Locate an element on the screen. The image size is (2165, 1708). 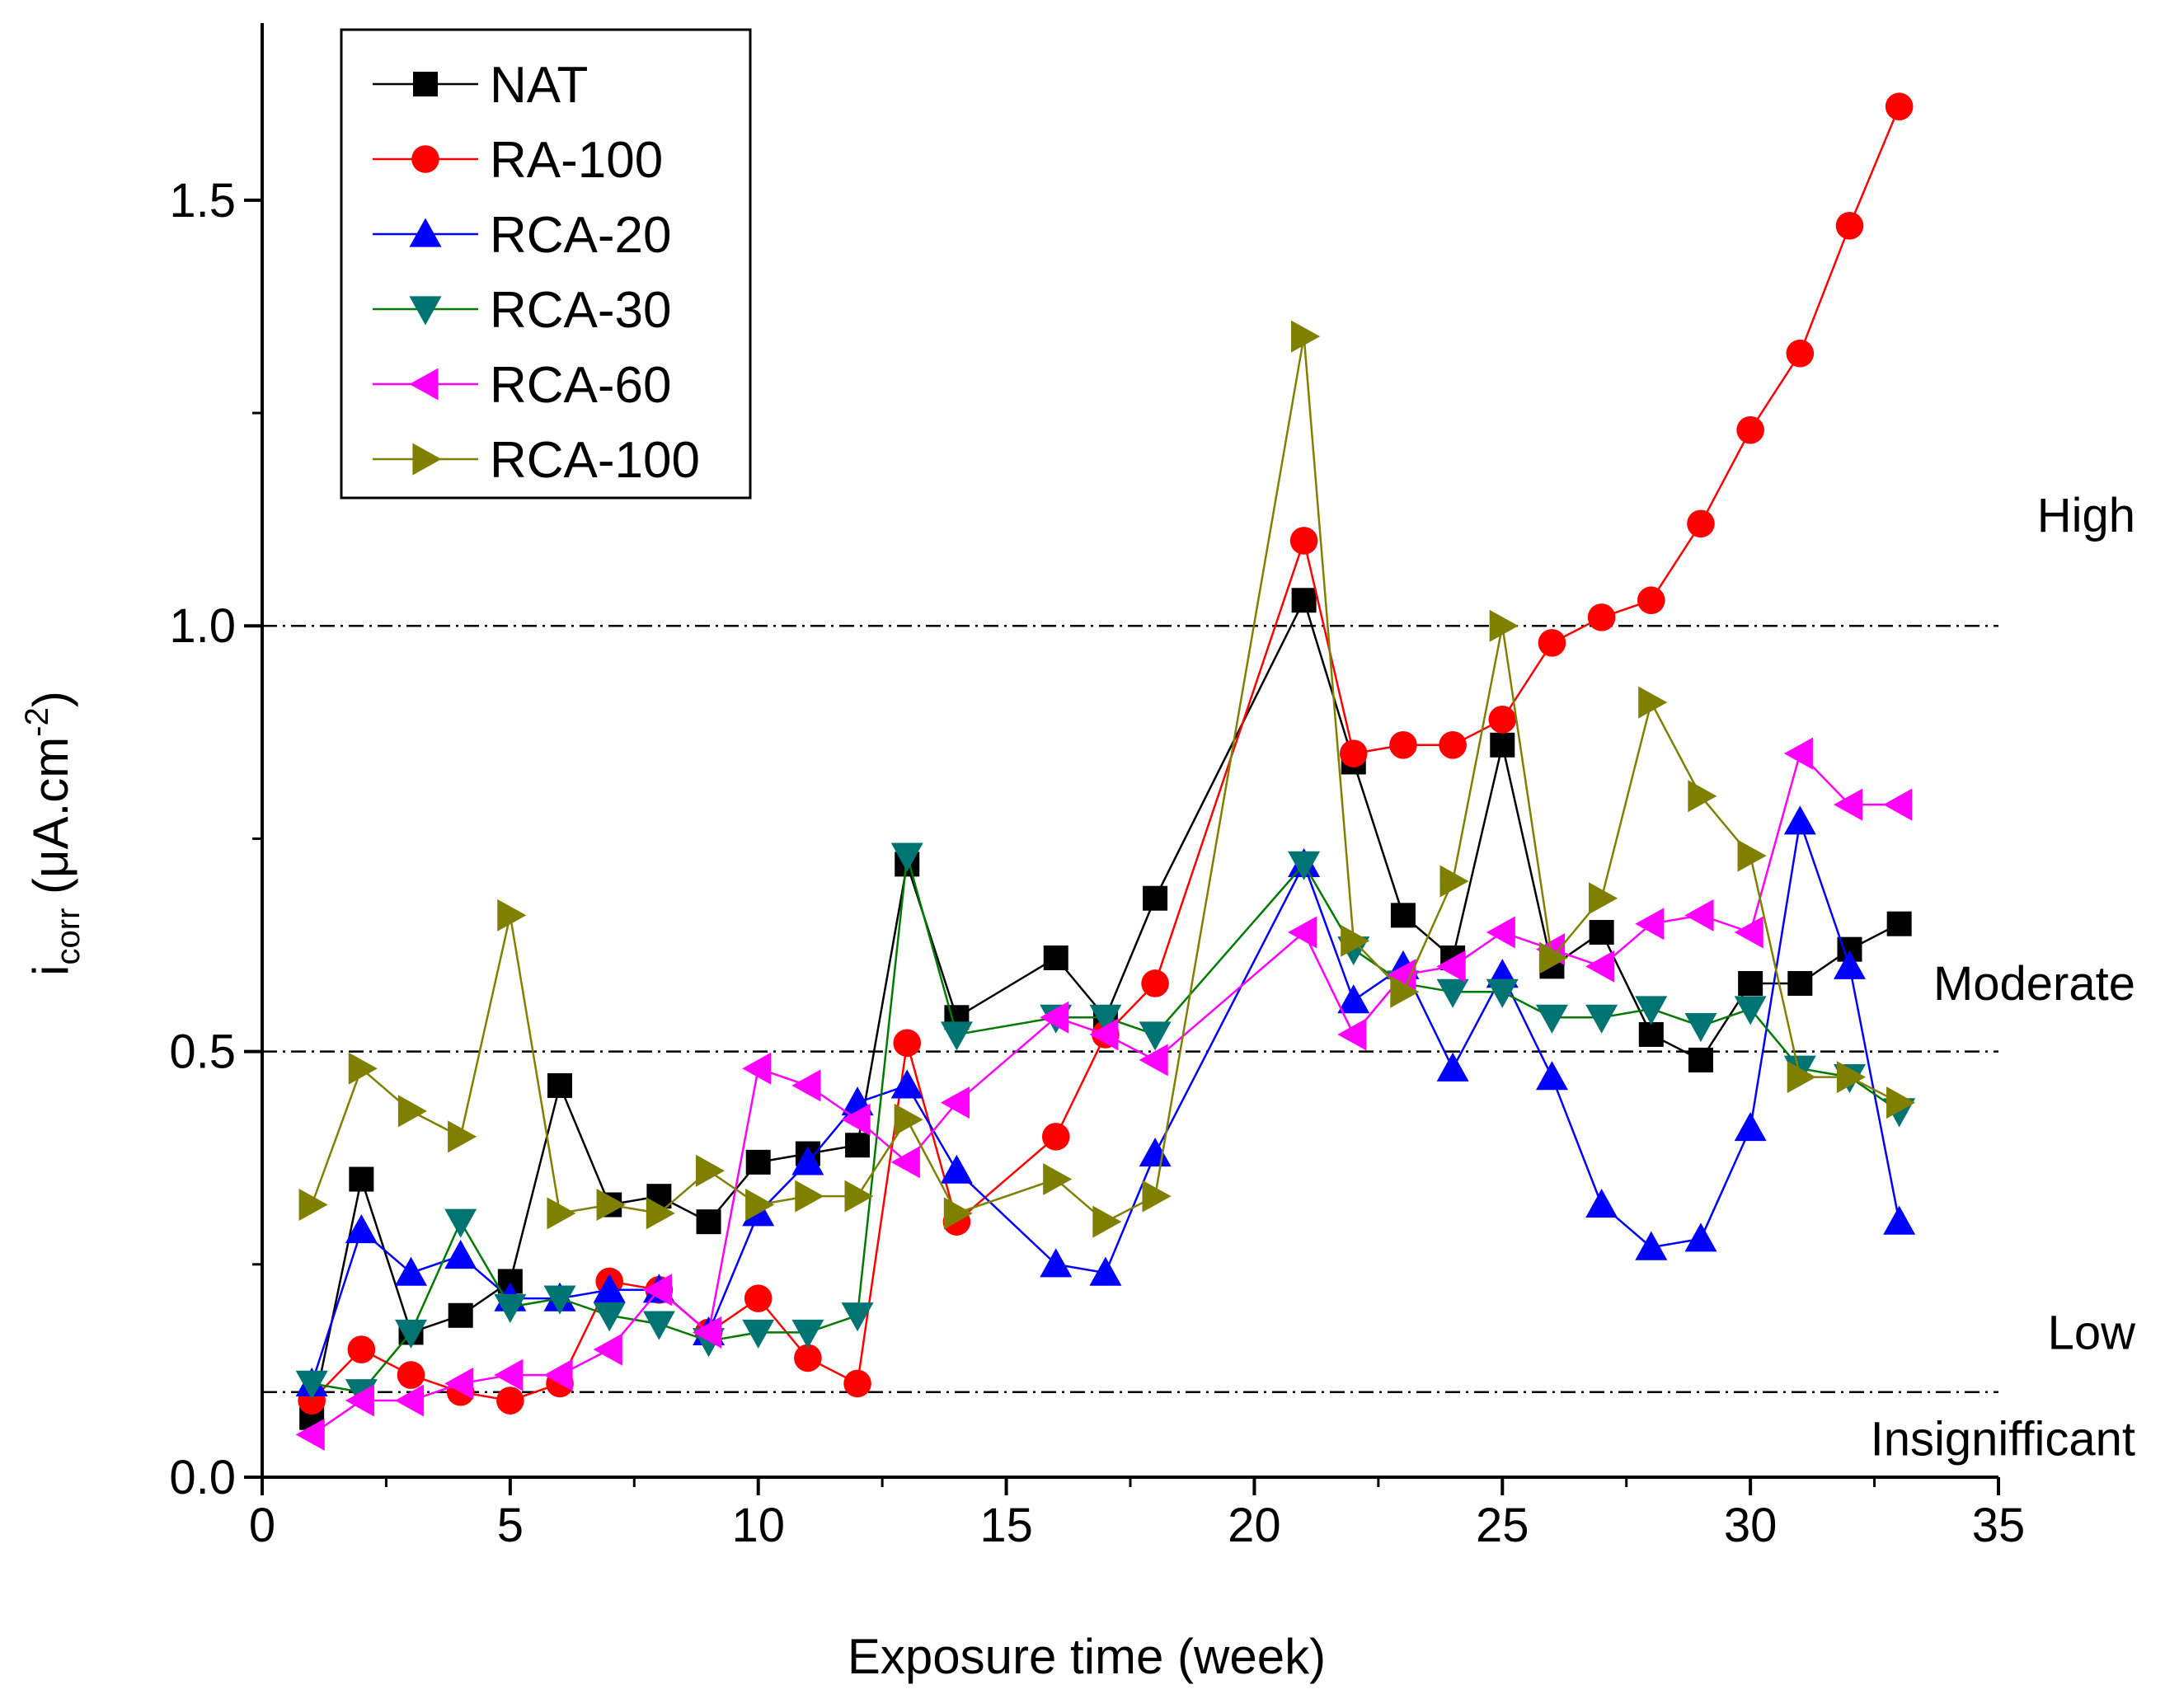
legend-entry-ra-100: RA-100 is located at coordinates (518, 160).